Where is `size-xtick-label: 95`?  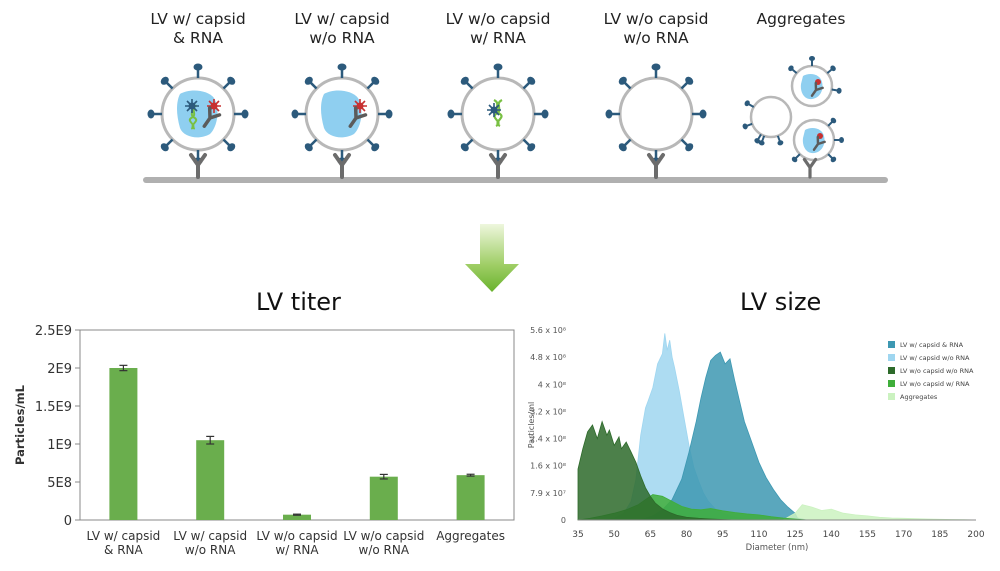 size-xtick-label: 95 is located at coordinates (722, 535).